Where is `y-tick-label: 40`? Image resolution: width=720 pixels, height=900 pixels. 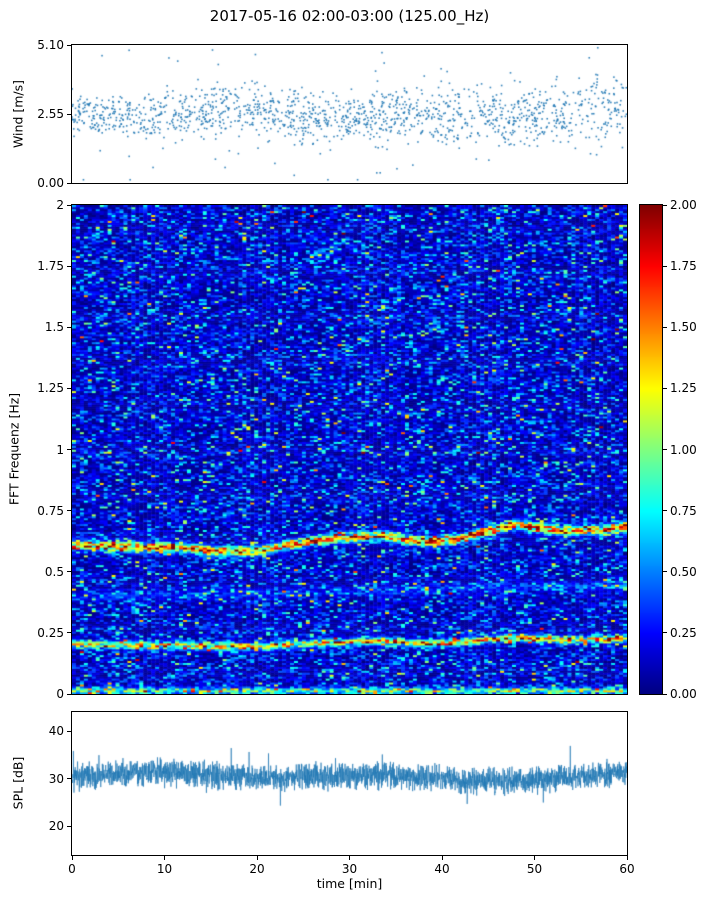
y-tick-label: 40 is located at coordinates (56, 731).